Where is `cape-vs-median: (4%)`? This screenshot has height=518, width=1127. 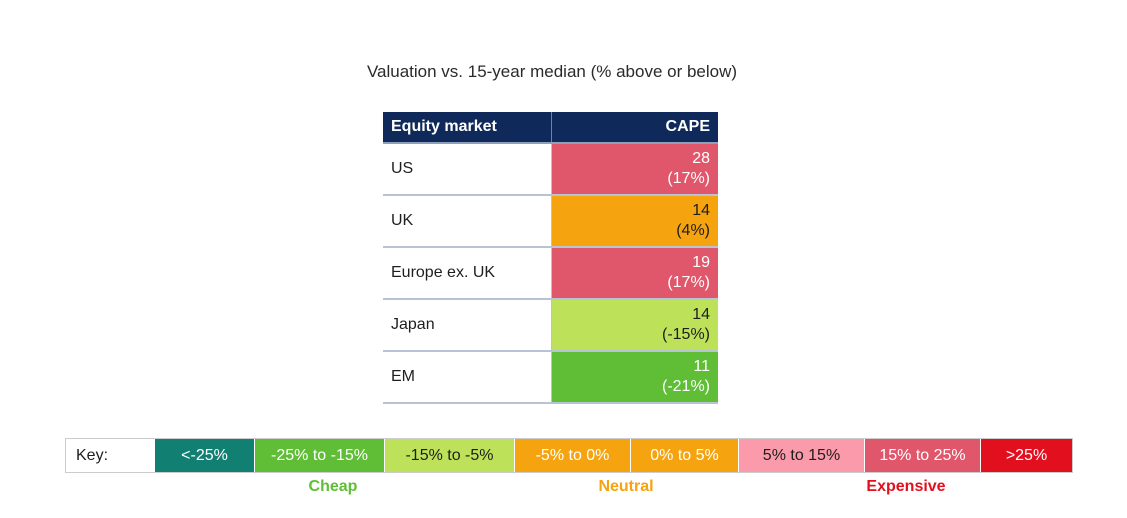 cape-vs-median: (4%) is located at coordinates (693, 230).